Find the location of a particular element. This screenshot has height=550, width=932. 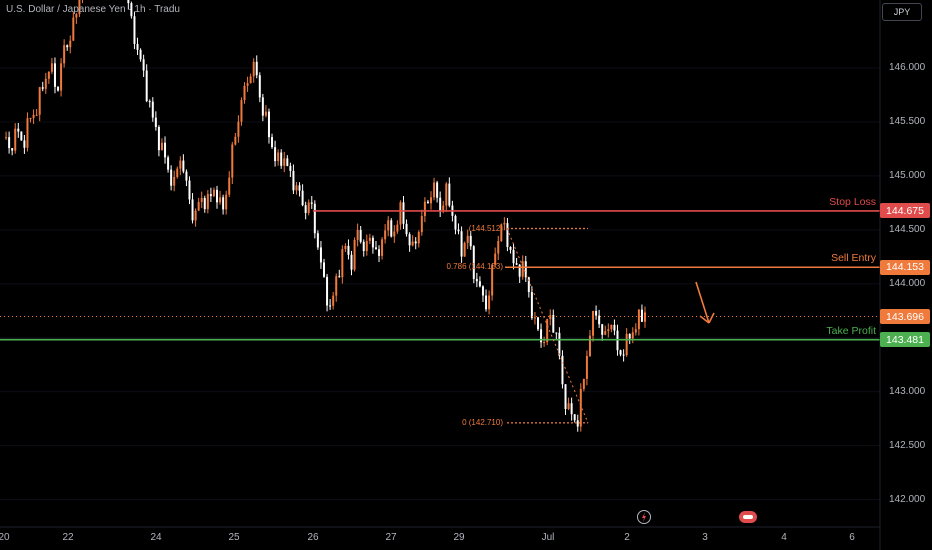

fib-level-label: 0.786 (144.153) is located at coordinates (475, 267).